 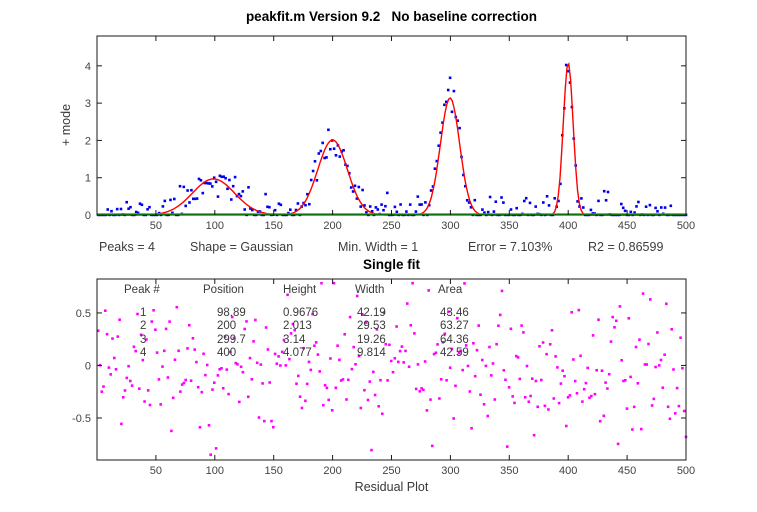 What do you see at coordinates (454, 339) in the screenshot?
I see `peak-table-cell: 64.36` at bounding box center [454, 339].